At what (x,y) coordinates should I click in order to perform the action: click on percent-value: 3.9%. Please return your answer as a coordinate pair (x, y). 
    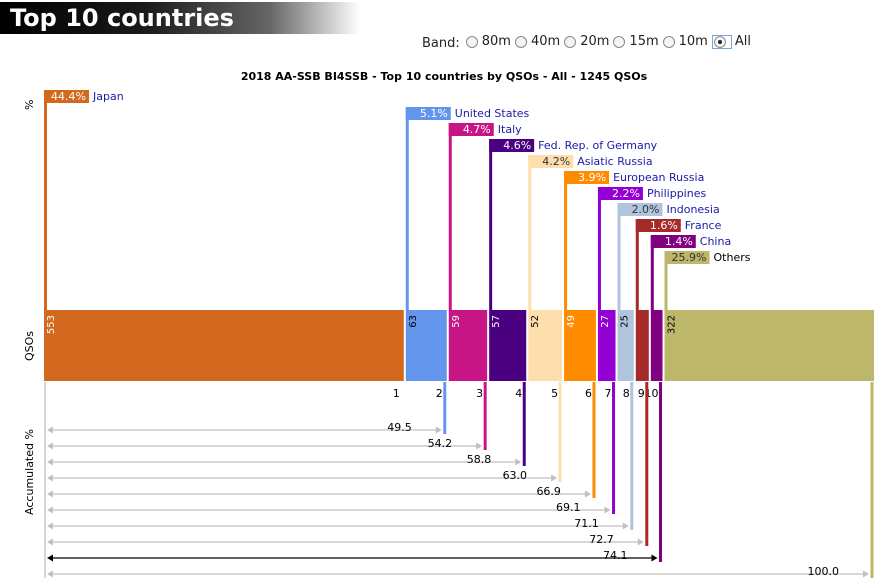
    Looking at the image, I should click on (592, 177).